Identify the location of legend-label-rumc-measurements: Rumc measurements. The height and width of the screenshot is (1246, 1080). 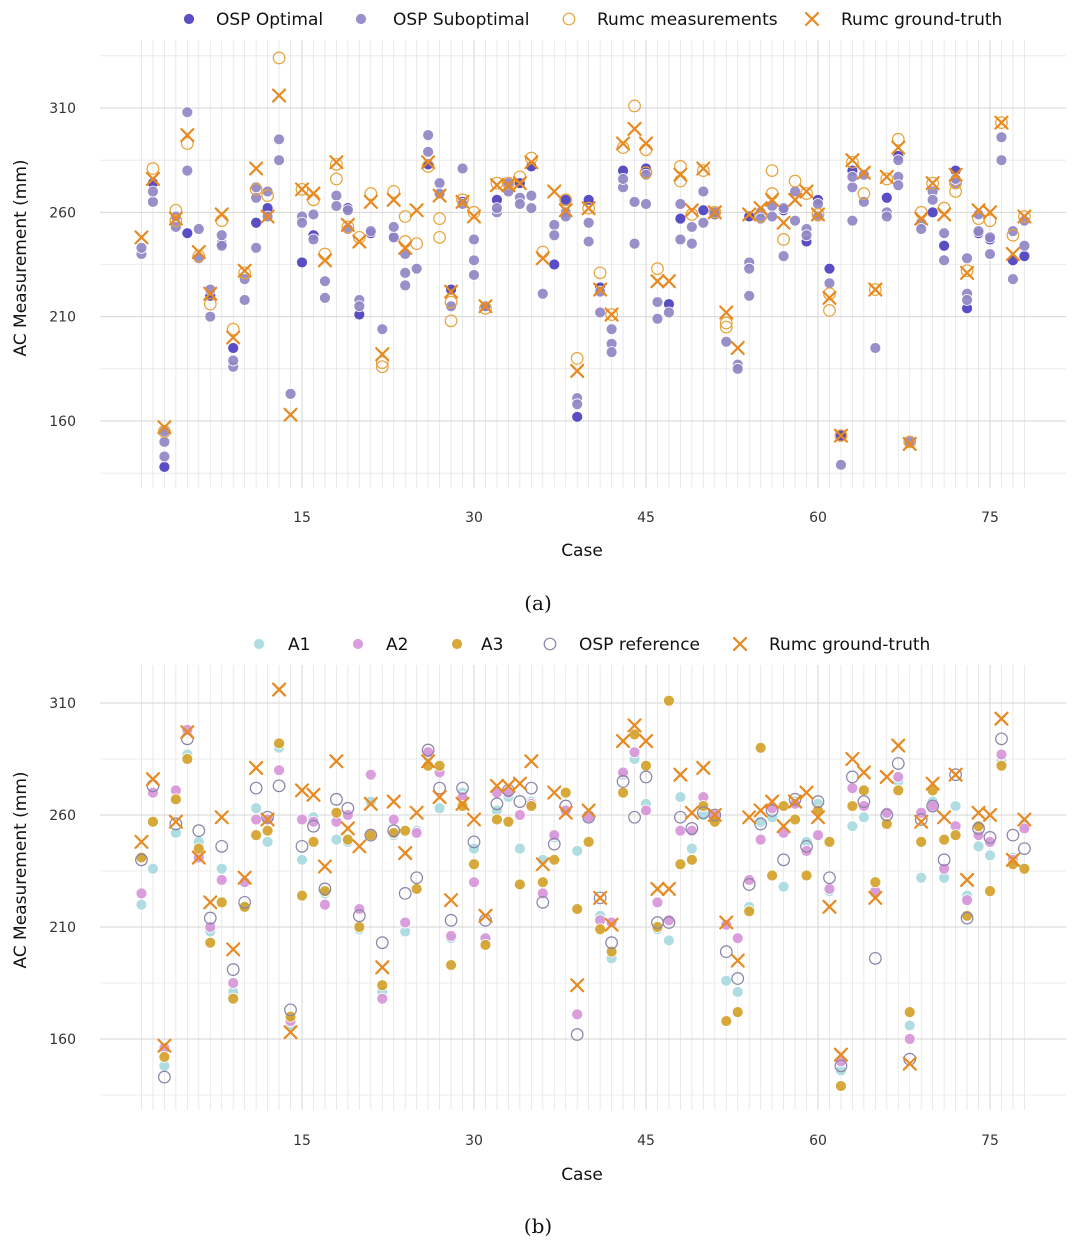
(687, 20).